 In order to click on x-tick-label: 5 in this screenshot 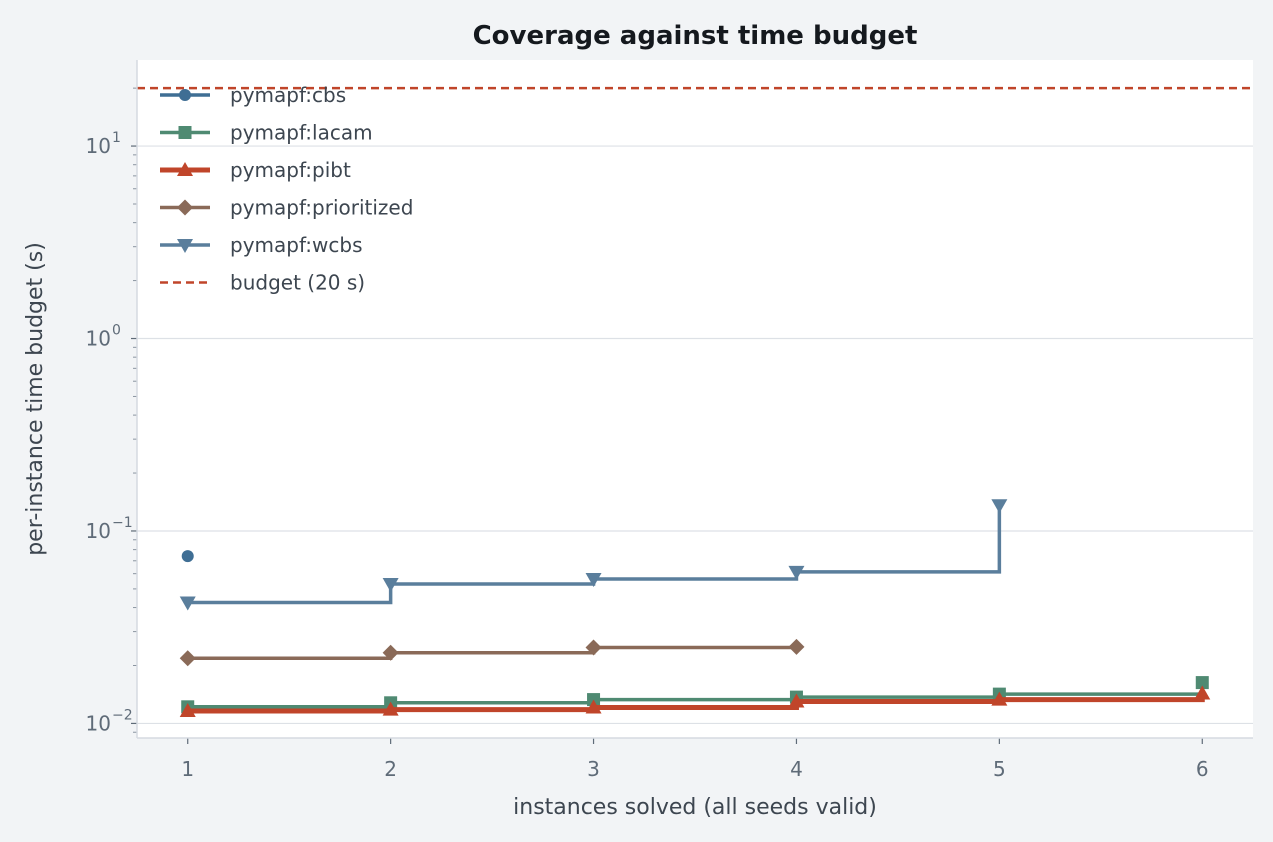, I will do `click(999, 769)`.